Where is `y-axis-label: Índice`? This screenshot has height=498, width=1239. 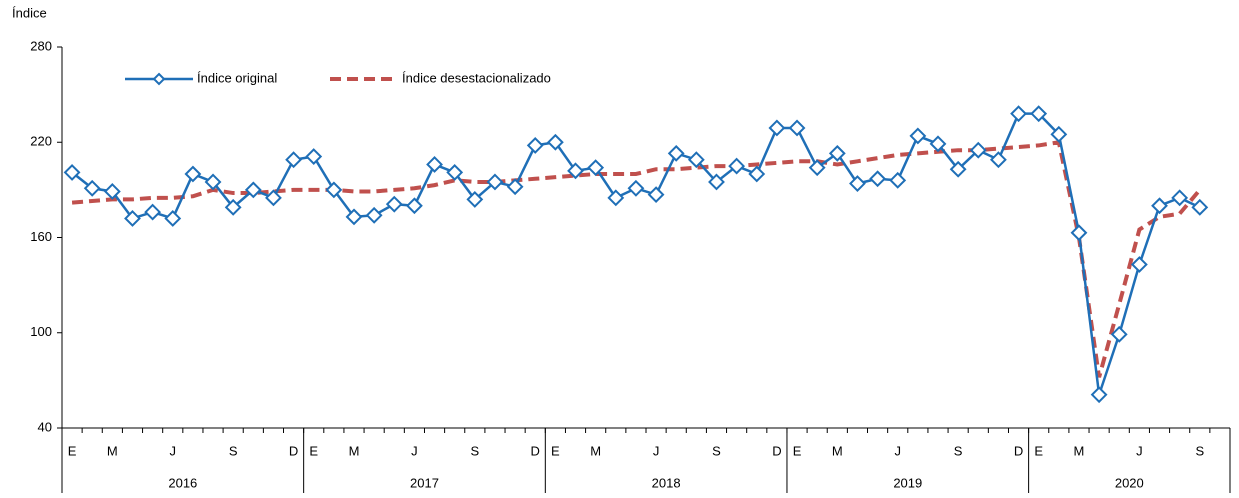
y-axis-label: Índice is located at coordinates (29, 12).